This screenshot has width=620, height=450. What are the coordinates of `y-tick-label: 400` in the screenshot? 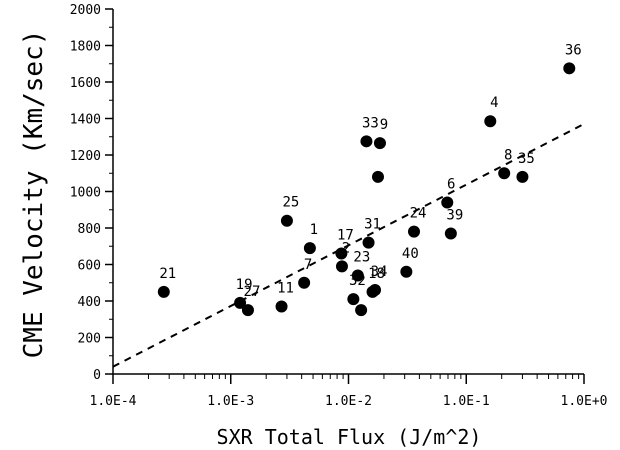 It's located at (89, 302).